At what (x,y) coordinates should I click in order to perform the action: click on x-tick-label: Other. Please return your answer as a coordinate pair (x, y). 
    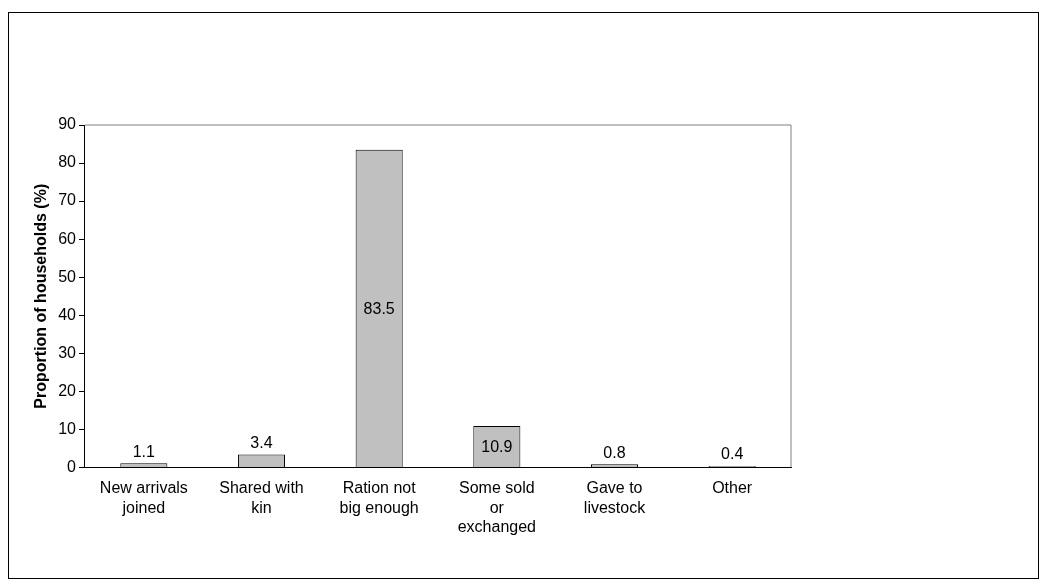
    Looking at the image, I should click on (732, 488).